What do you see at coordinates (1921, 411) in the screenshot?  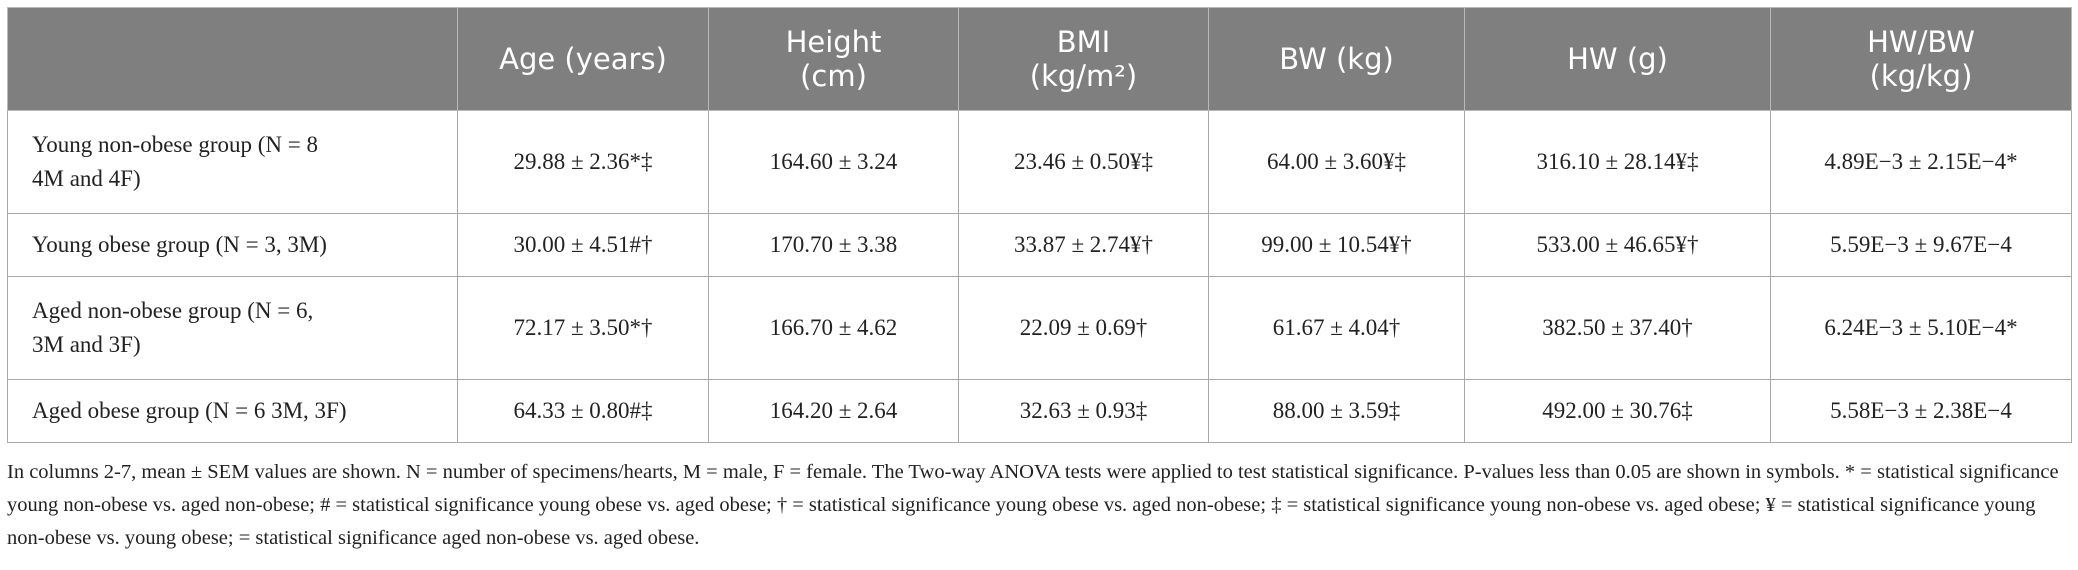 I see `table-cell: 5.58E−3 ± 2.38E−4` at bounding box center [1921, 411].